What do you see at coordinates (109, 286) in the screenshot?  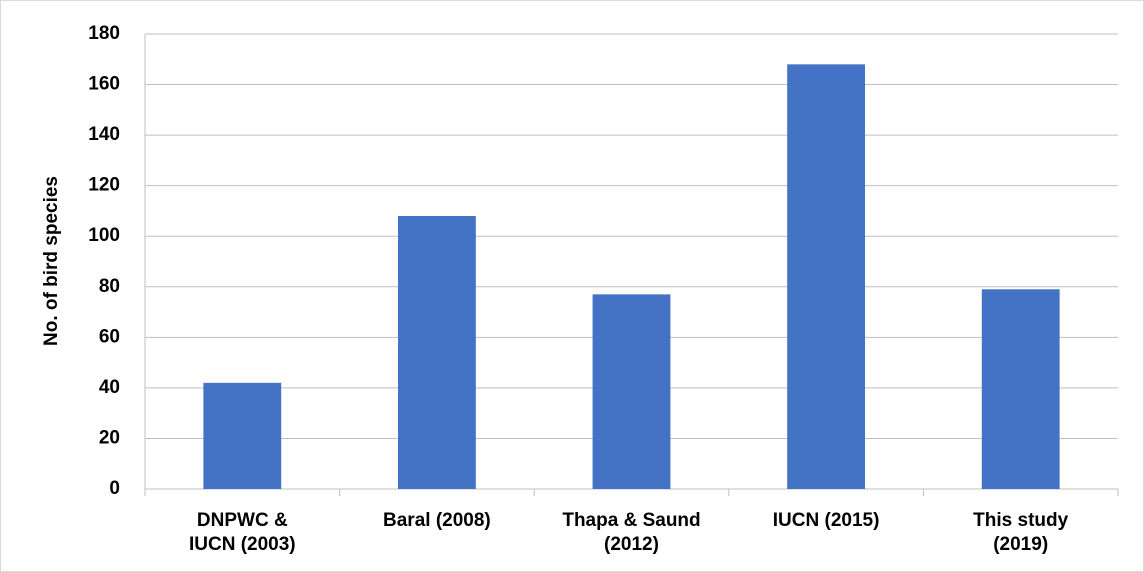 I see `y-tick-label: 80` at bounding box center [109, 286].